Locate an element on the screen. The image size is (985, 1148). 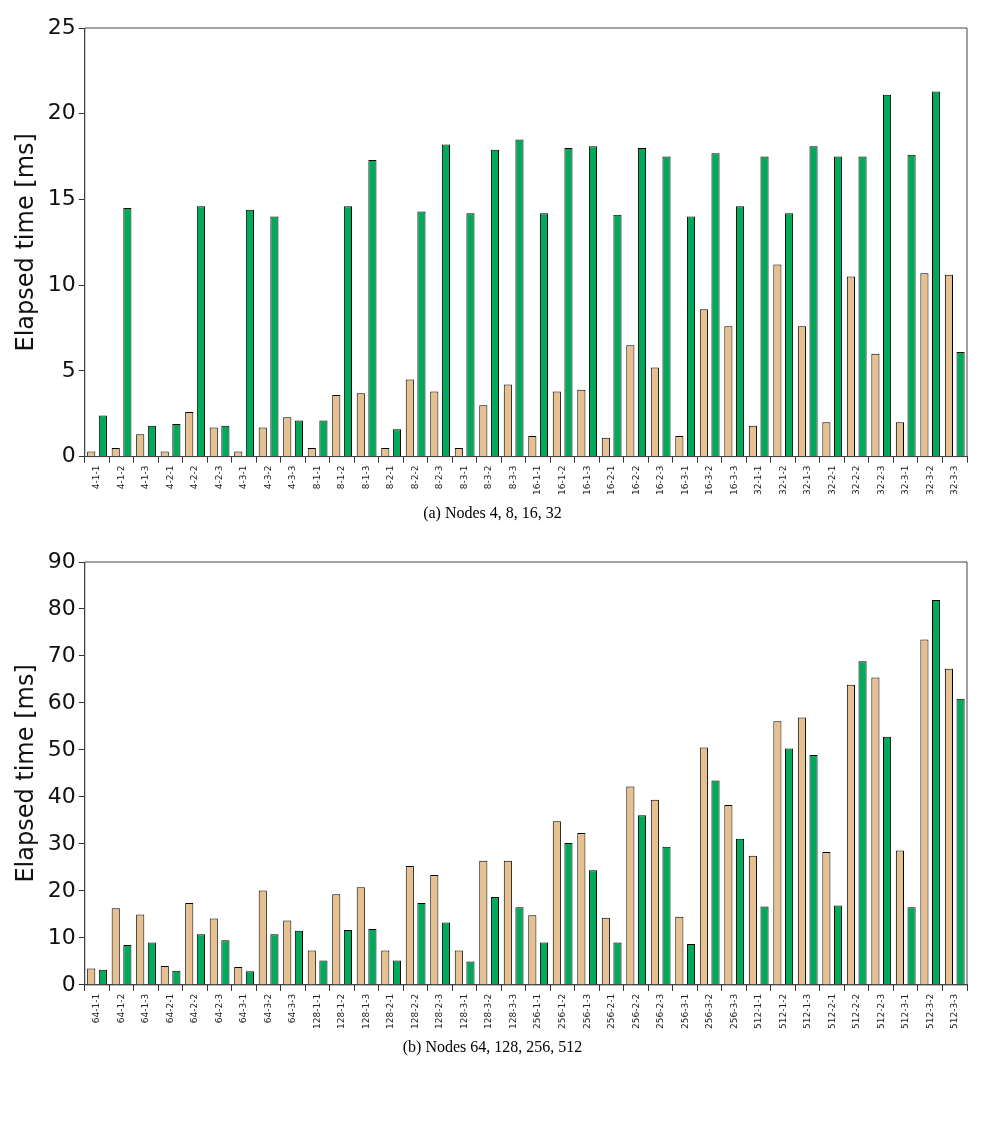
x-tick-label: 4-1-2 is located at coordinates (120, 477).